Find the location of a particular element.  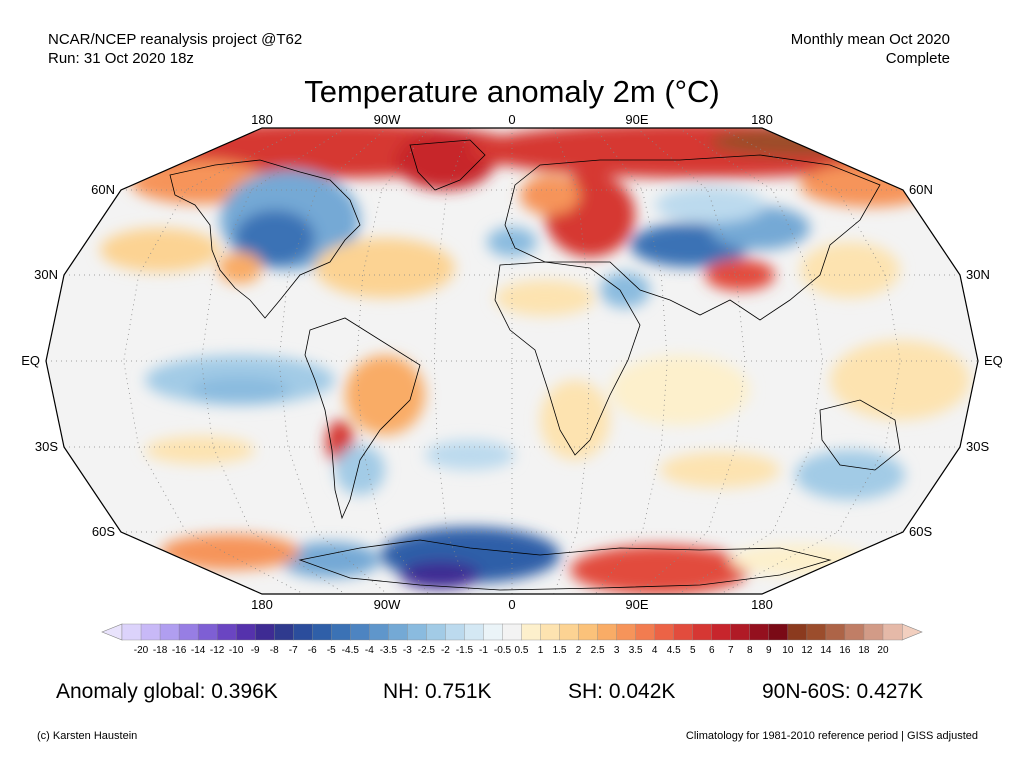

global-anomaly: Anomaly global: 0.396K is located at coordinates (167, 691).